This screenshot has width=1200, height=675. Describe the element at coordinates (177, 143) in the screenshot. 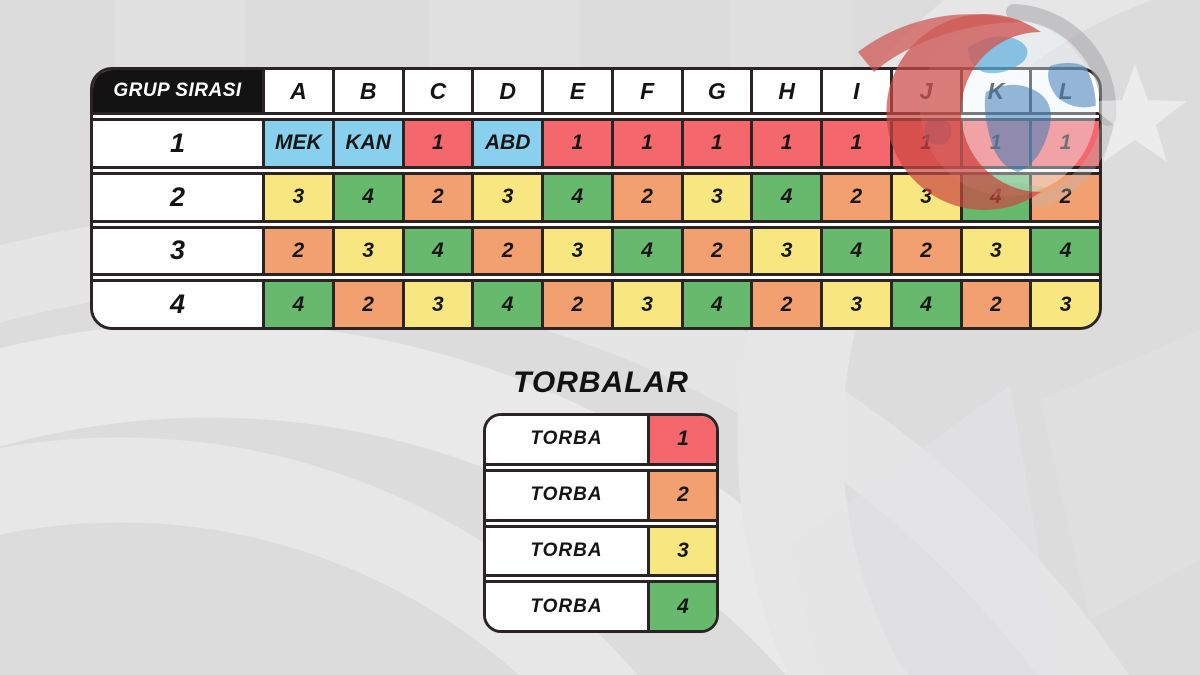

I see `row-label-cell: 1` at that location.